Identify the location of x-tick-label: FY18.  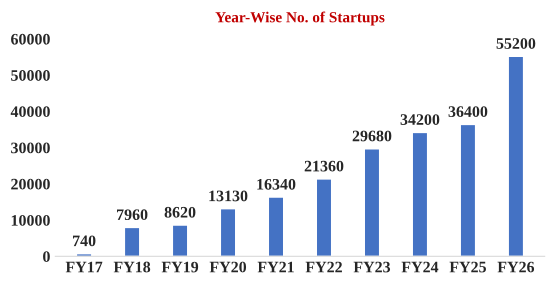
(132, 267).